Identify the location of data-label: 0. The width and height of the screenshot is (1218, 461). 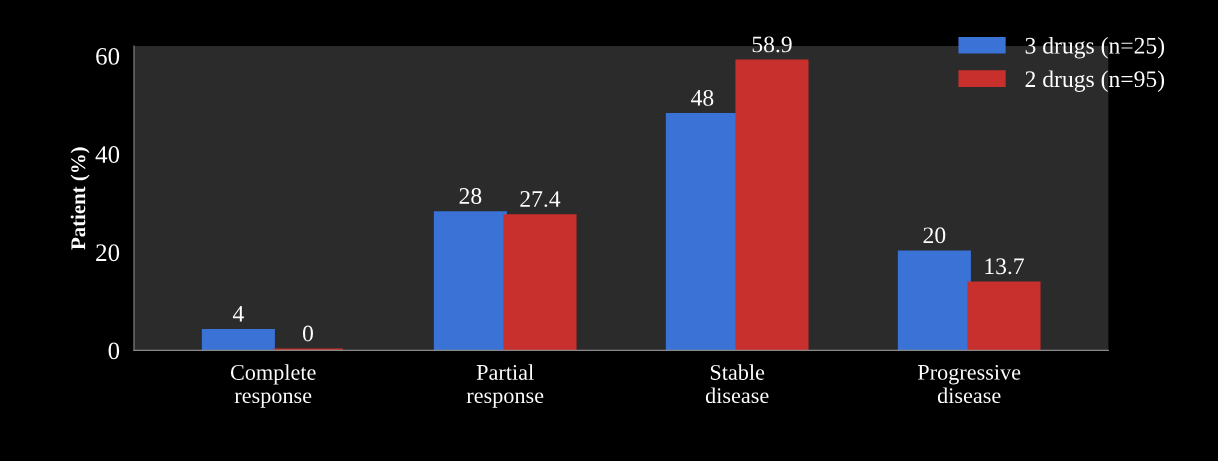
(307, 333).